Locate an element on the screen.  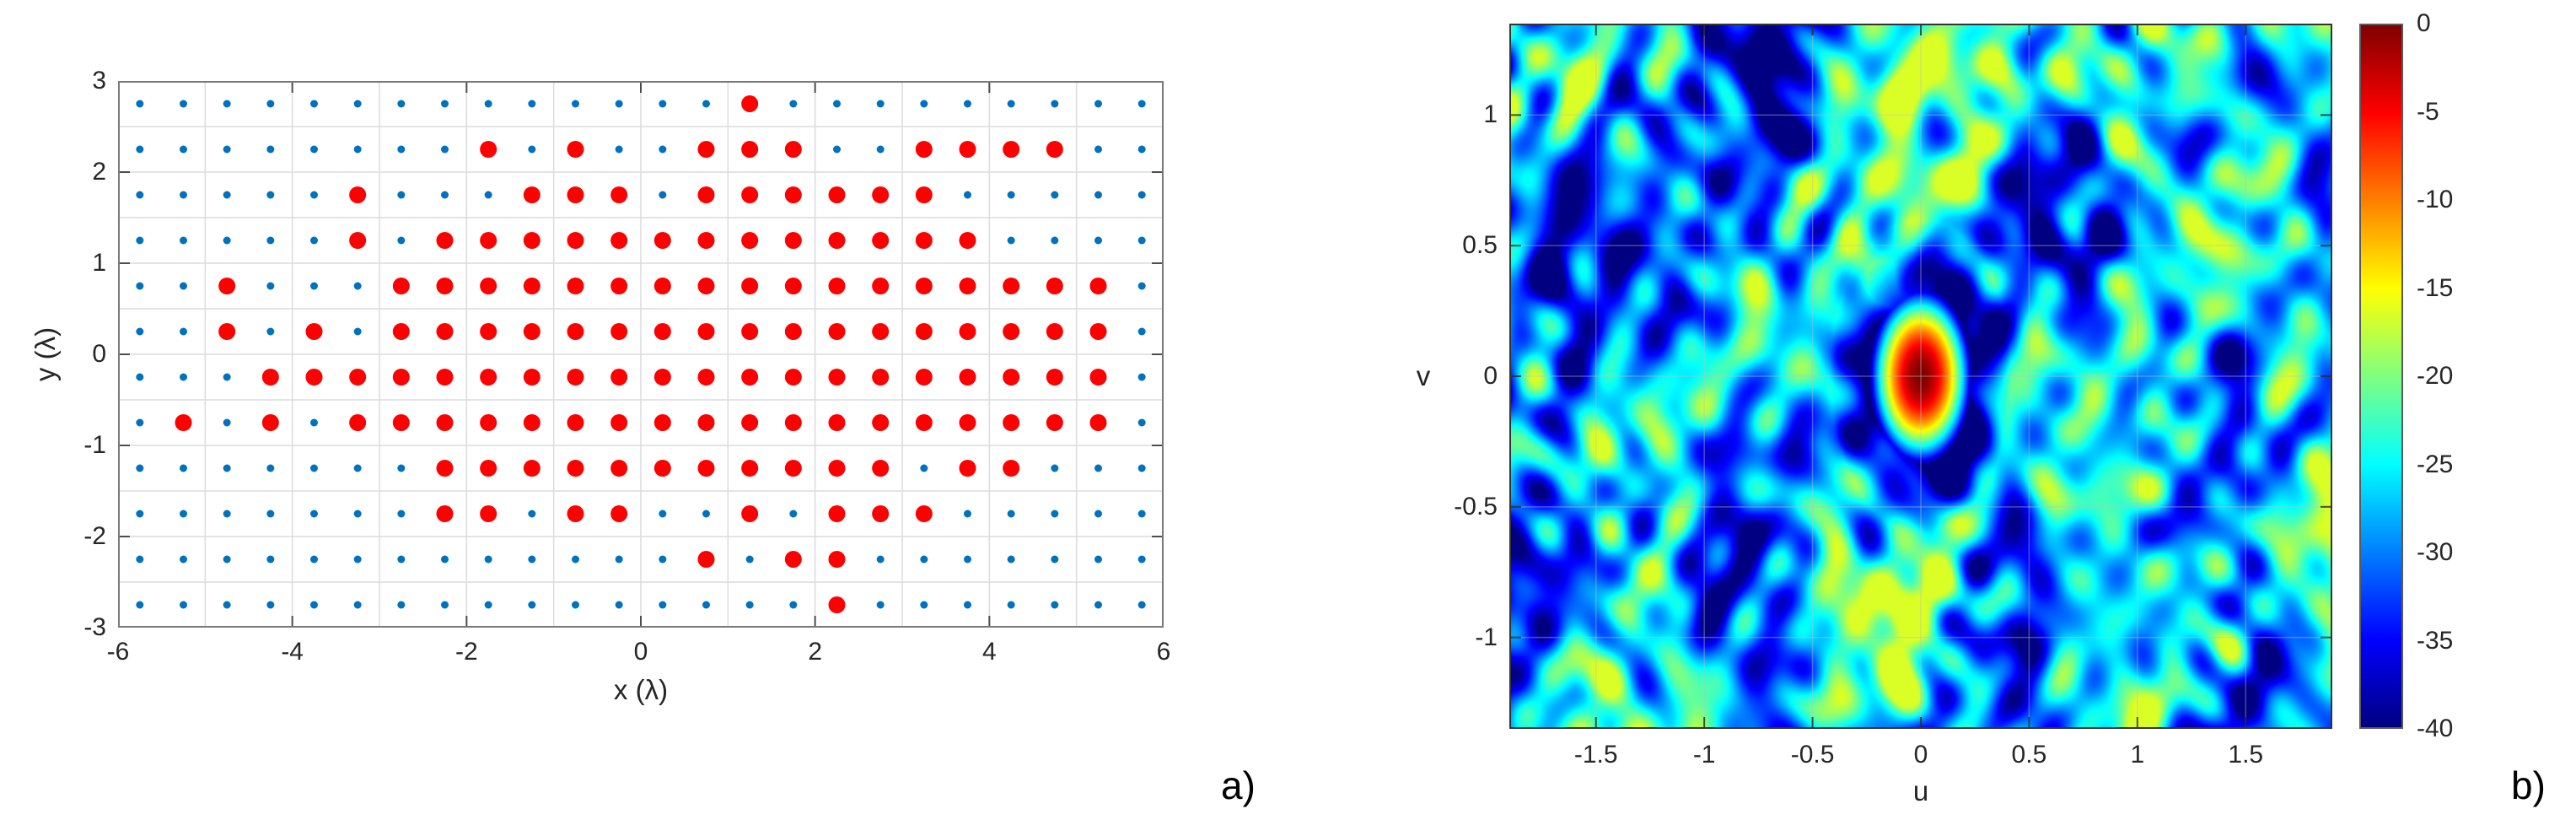
a-x-tick-label: 4 is located at coordinates (989, 652).